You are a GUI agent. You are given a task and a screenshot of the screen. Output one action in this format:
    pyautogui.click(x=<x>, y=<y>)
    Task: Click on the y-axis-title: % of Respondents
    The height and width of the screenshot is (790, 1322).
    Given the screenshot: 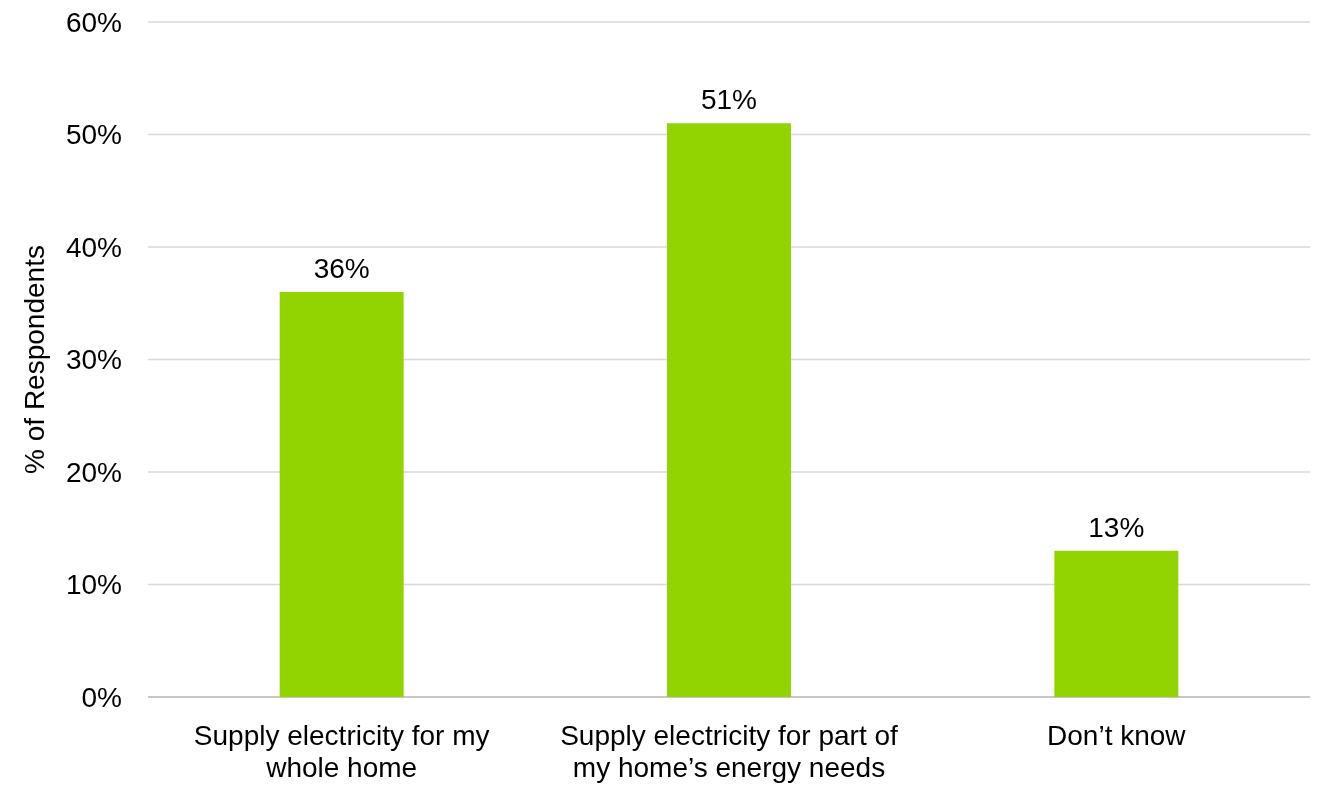 What is the action you would take?
    pyautogui.click(x=34, y=359)
    